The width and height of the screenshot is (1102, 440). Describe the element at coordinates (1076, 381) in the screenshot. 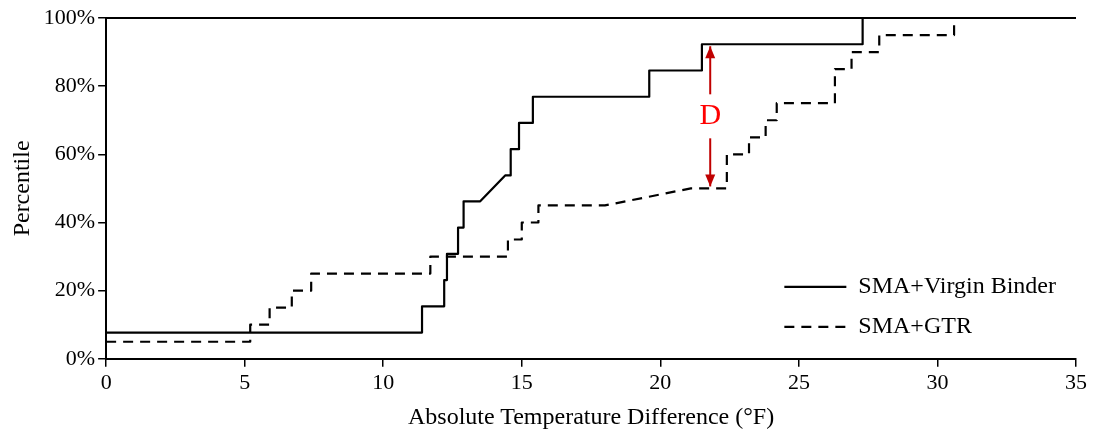

I see `x-tick-label: 35` at that location.